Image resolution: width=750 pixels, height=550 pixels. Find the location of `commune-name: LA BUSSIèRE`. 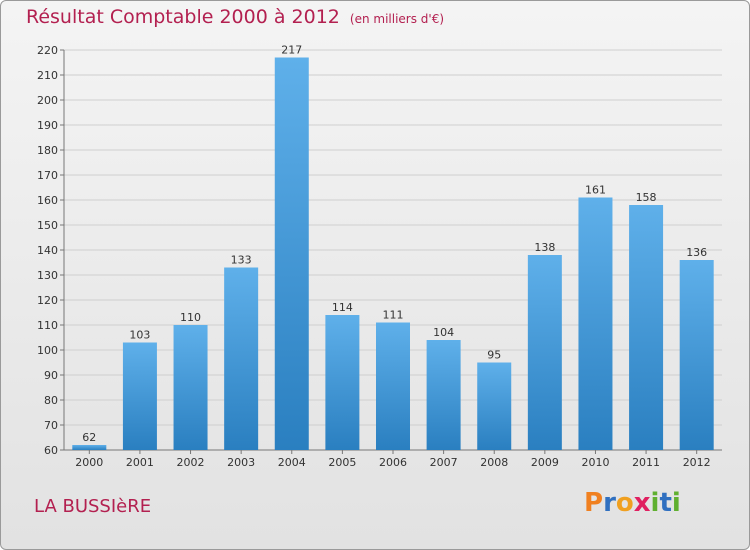

commune-name: LA BUSSIèRE is located at coordinates (93, 506).